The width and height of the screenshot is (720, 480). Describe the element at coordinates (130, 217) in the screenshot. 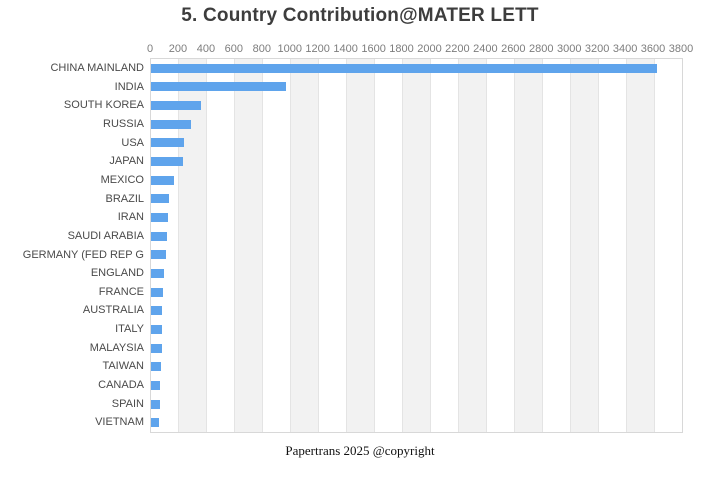

I see `category-label-iran: IRAN` at that location.